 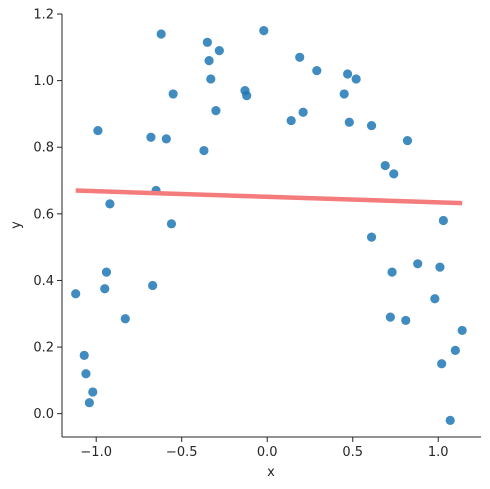 I want to click on x-tick-label: 0.5, so click(x=352, y=452).